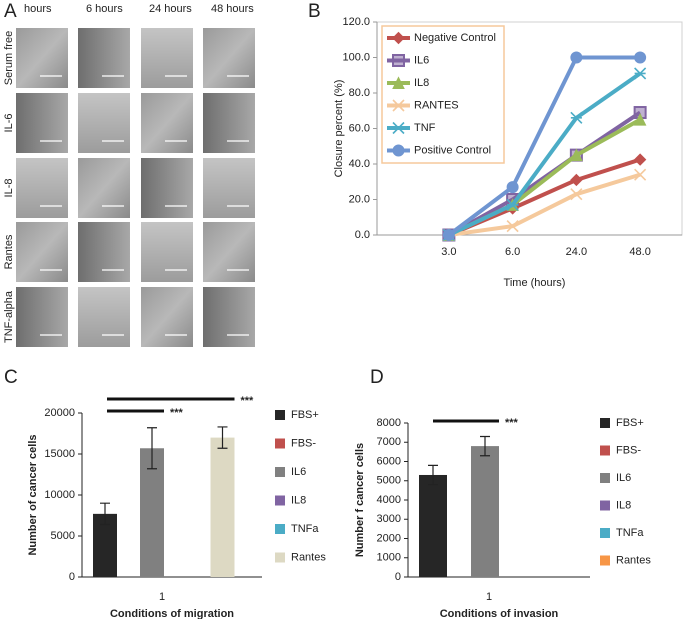 The height and width of the screenshot is (619, 685). Describe the element at coordinates (305, 415) in the screenshot. I see `legend-label: FBS+` at that location.